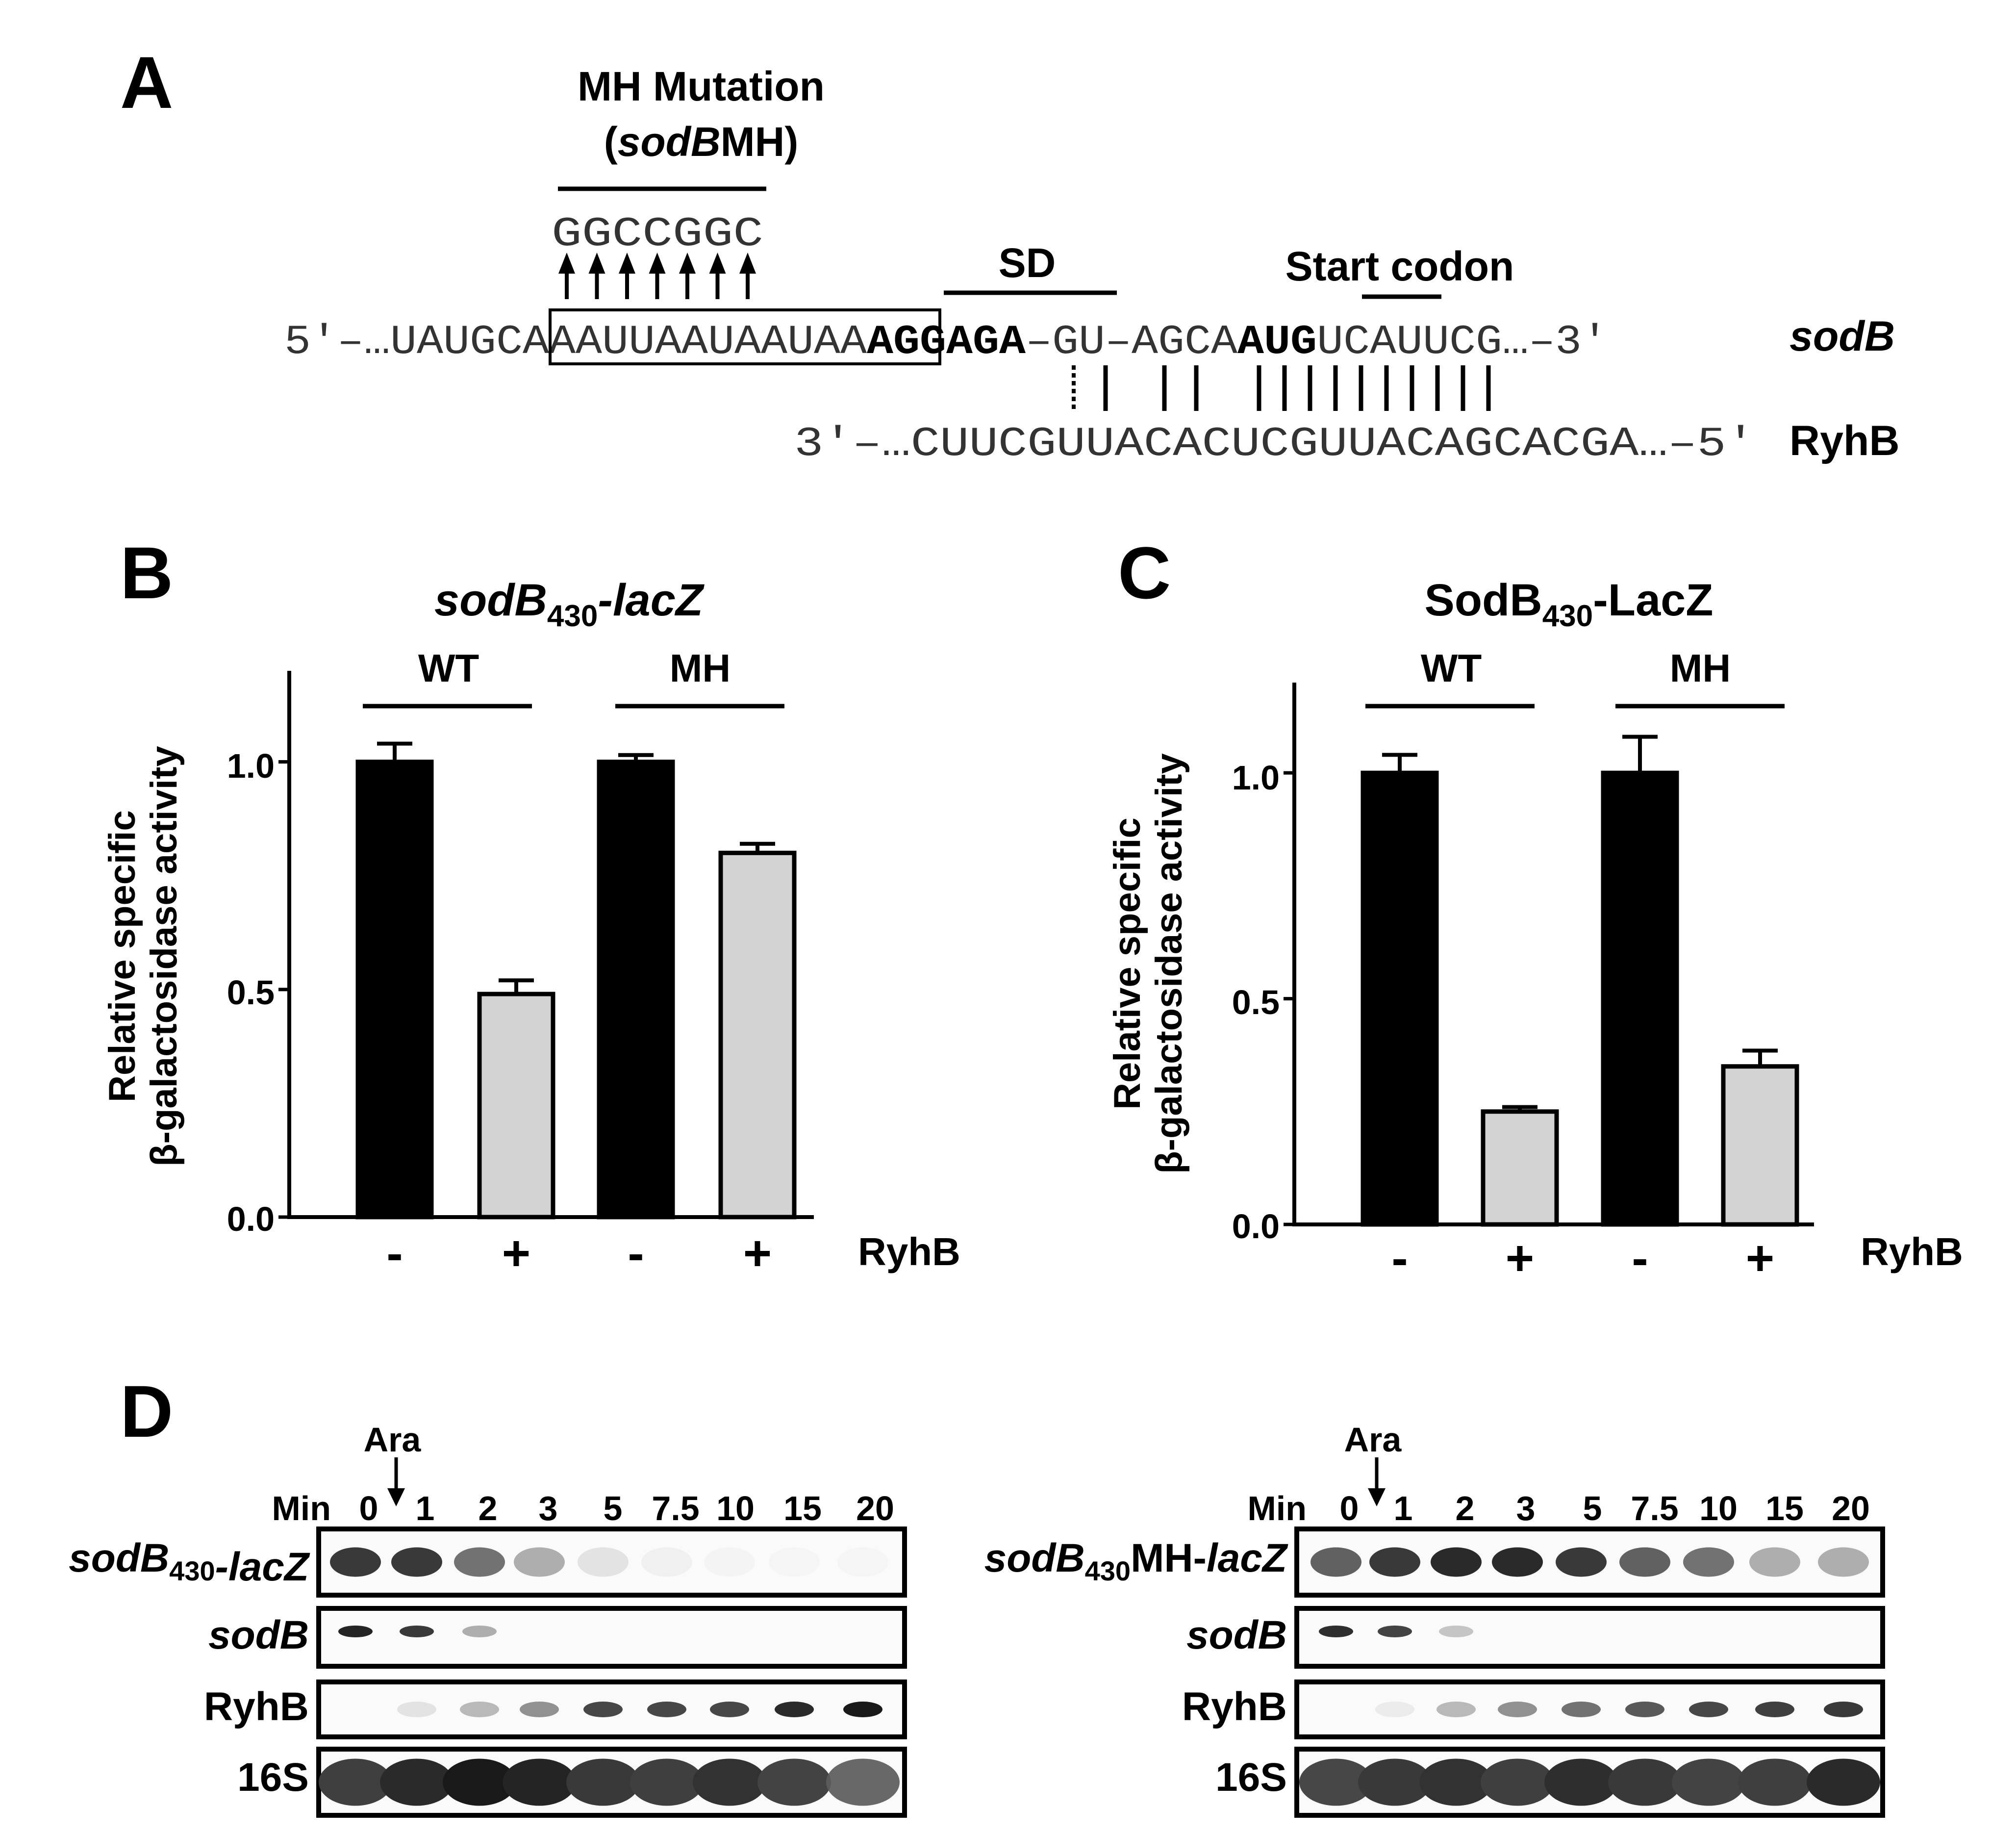  Describe the element at coordinates (1136, 1561) in the screenshot. I see `blot-right-reporter-label: sodB430MH-lacZ` at that location.